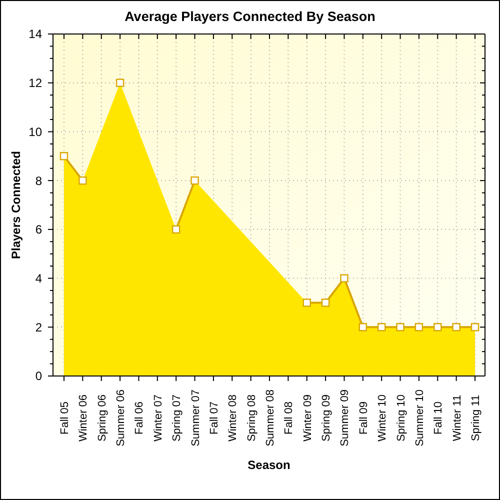 The width and height of the screenshot is (500, 500). I want to click on x-tick-label: Fall 07, so click(214, 418).